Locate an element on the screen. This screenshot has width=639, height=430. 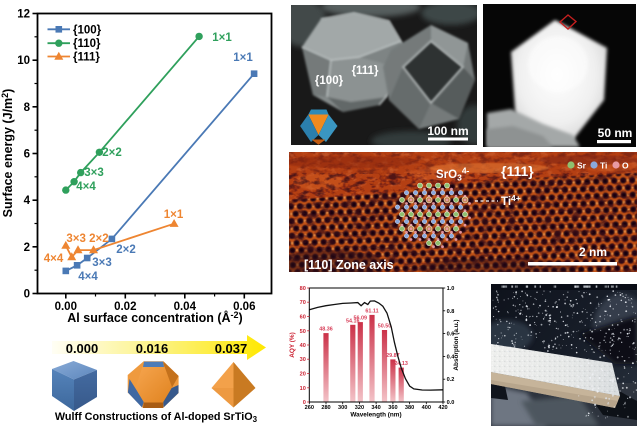
svg-text: 0.6 is located at coordinates (451, 335).